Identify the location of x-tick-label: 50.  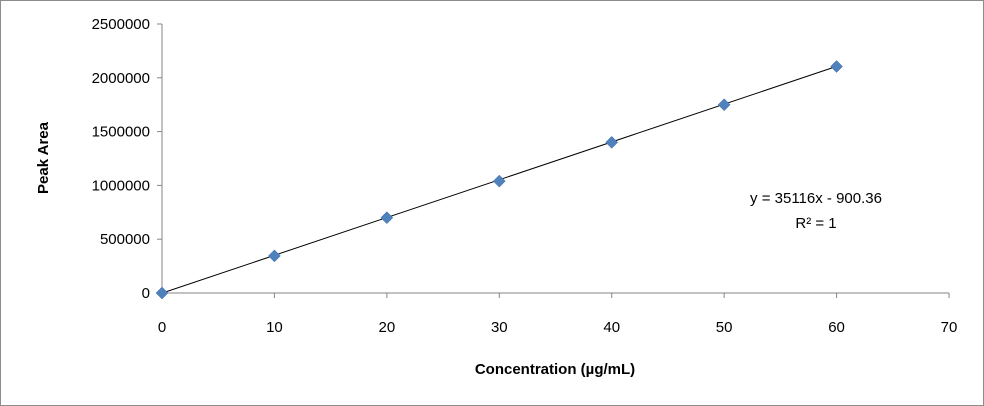
(724, 327).